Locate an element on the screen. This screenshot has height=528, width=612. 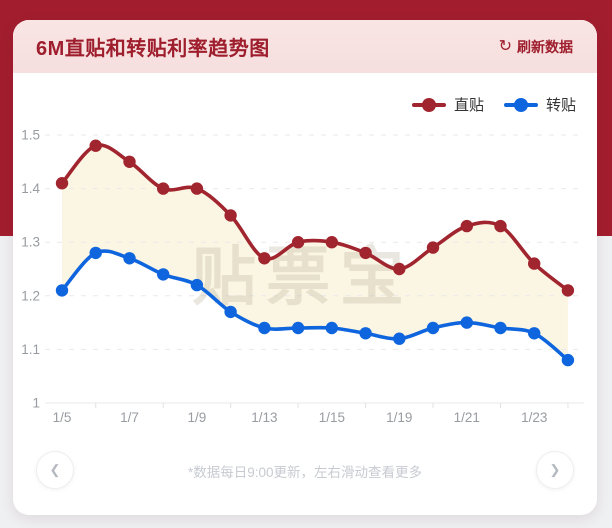
scroll-right-button: ❯ is located at coordinates (555, 470).